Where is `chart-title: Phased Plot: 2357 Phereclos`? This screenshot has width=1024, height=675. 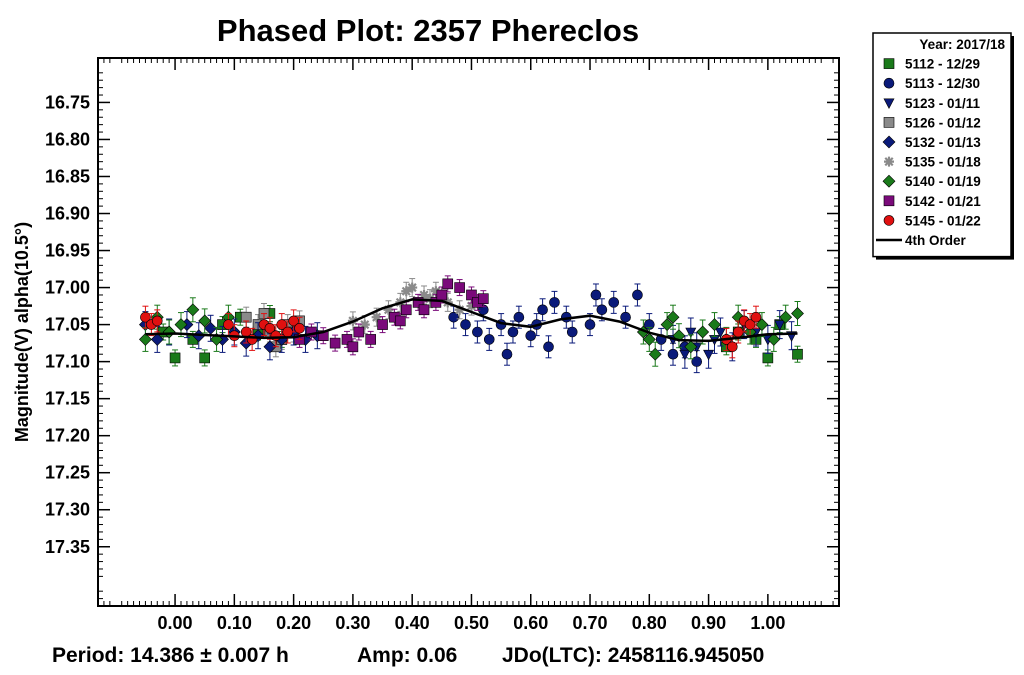
chart-title: Phased Plot: 2357 Phereclos is located at coordinates (428, 30).